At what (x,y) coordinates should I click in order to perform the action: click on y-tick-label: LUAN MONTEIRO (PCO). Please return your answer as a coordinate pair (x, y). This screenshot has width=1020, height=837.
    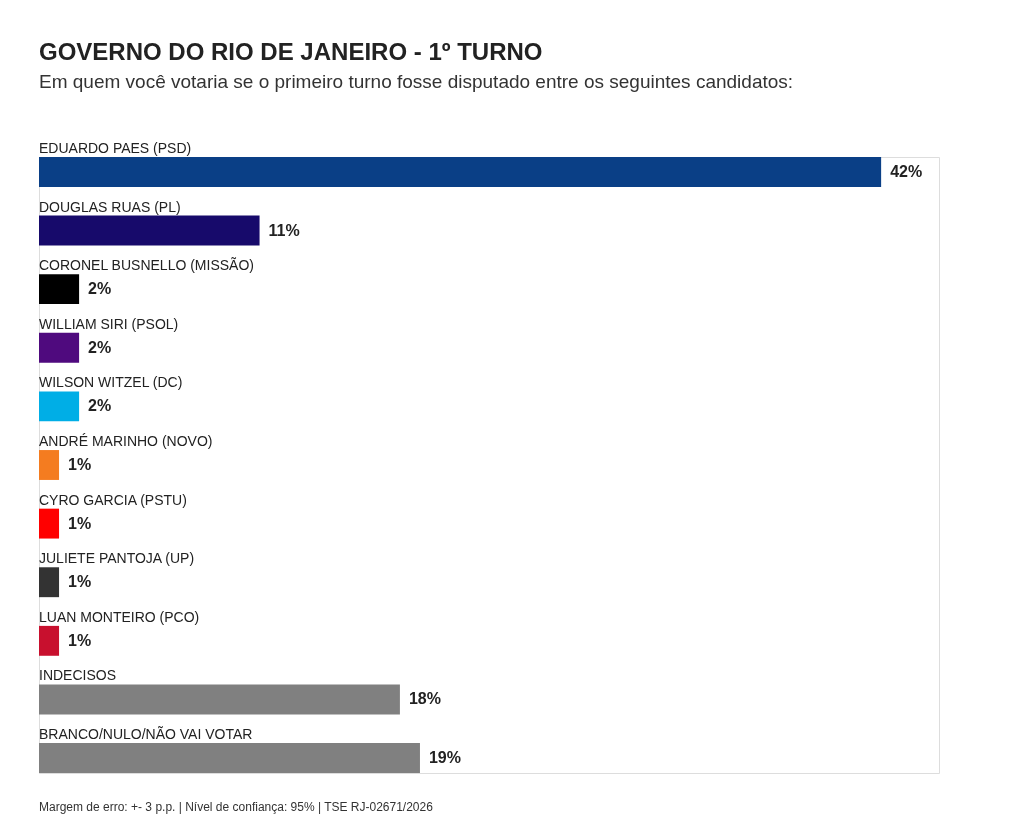
    Looking at the image, I should click on (119, 616).